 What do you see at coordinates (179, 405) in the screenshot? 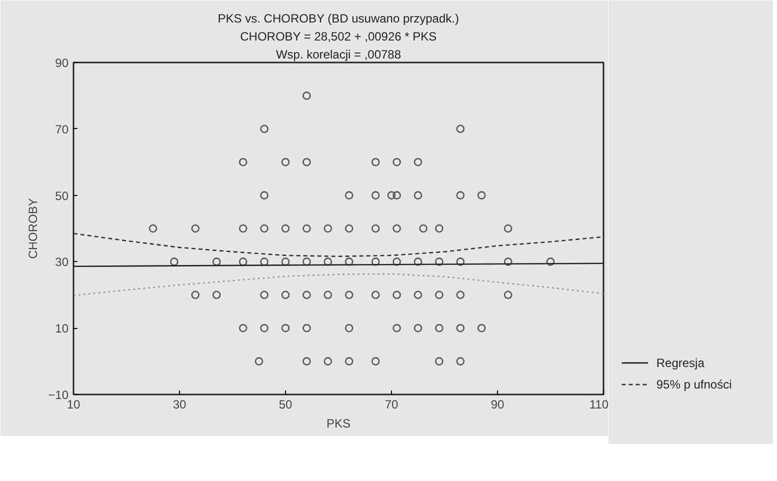
I see `x-tick-label: 30` at bounding box center [179, 405].